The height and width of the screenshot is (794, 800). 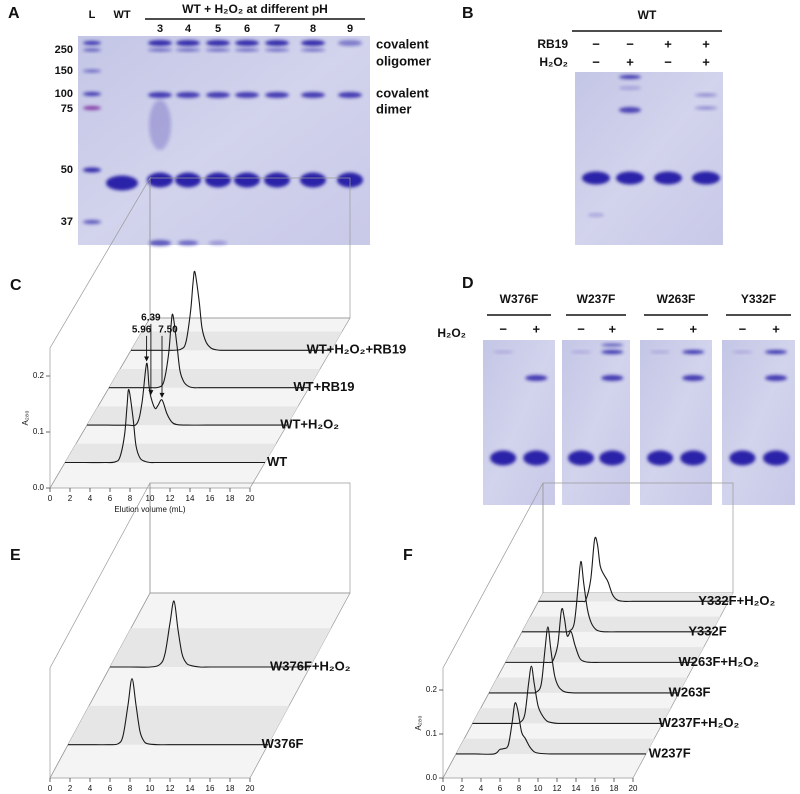 What do you see at coordinates (647, 15) in the screenshot?
I see `gel-title: WT` at bounding box center [647, 15].